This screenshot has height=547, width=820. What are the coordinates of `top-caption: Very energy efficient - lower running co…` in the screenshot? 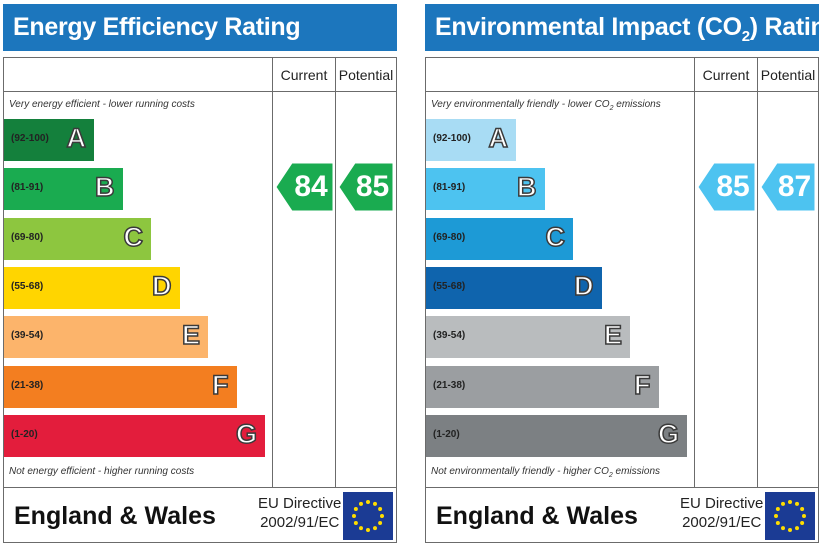 It's located at (102, 104).